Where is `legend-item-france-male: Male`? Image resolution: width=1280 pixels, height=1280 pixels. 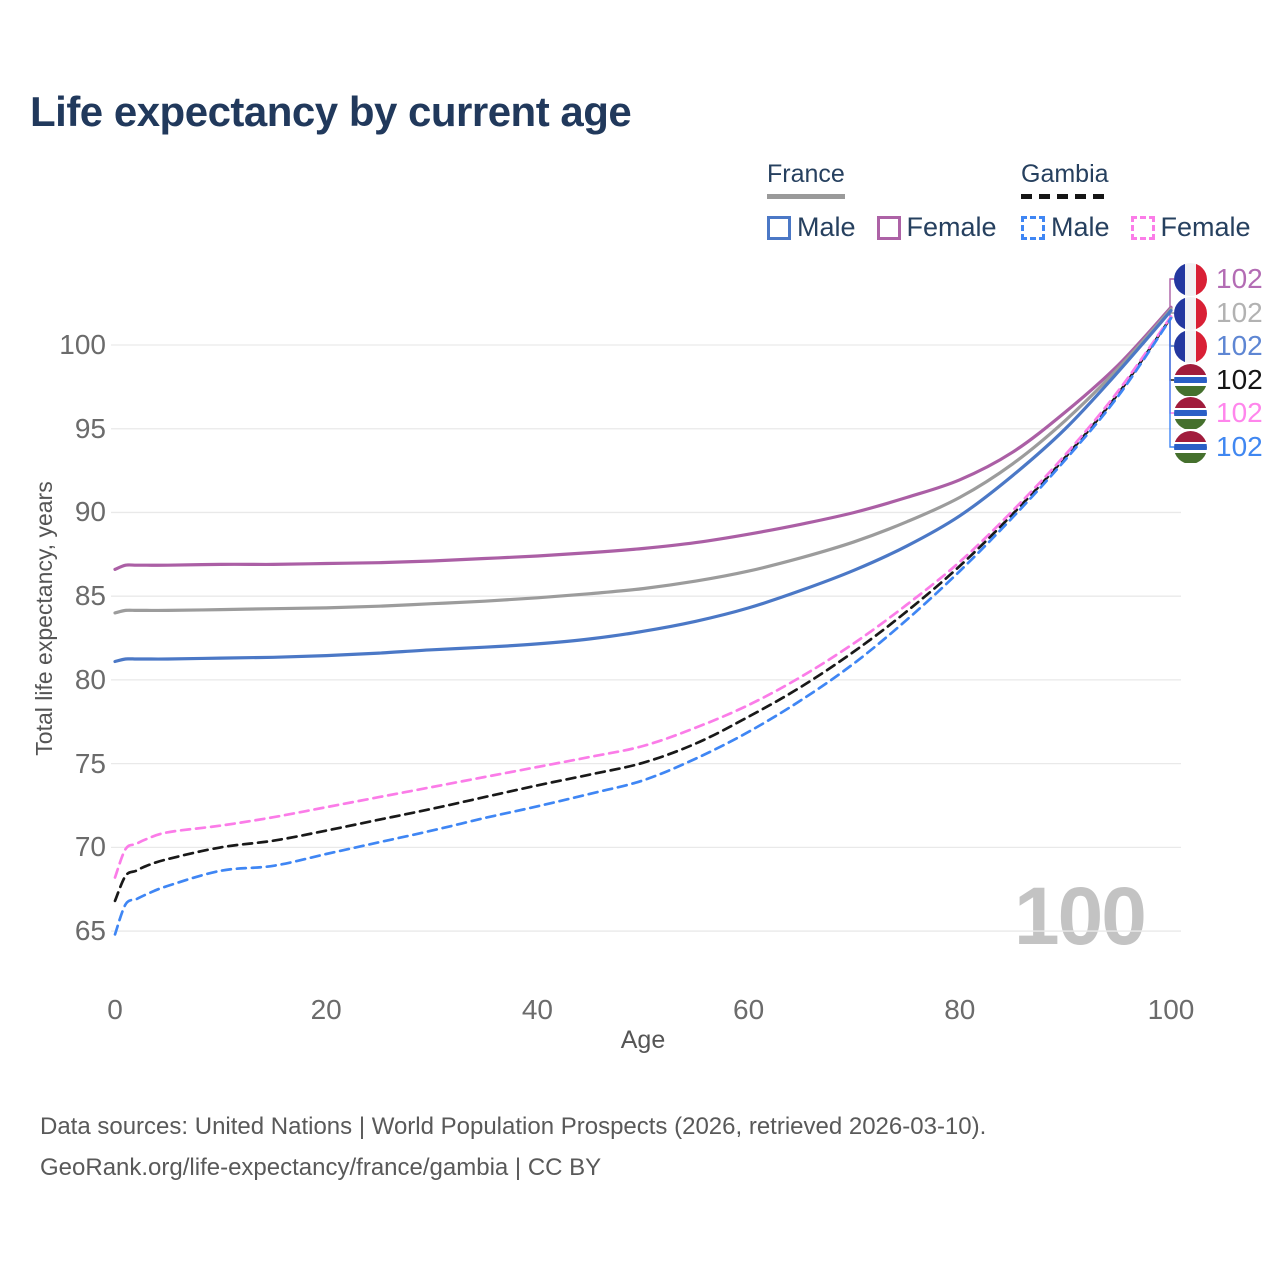 legend-item-france-male: Male is located at coordinates (811, 227).